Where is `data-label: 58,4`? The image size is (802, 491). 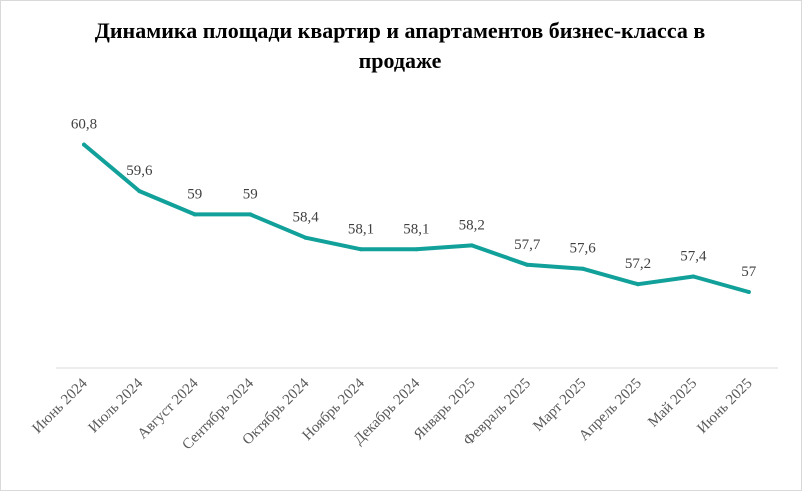
data-label: 58,4 is located at coordinates (305, 218).